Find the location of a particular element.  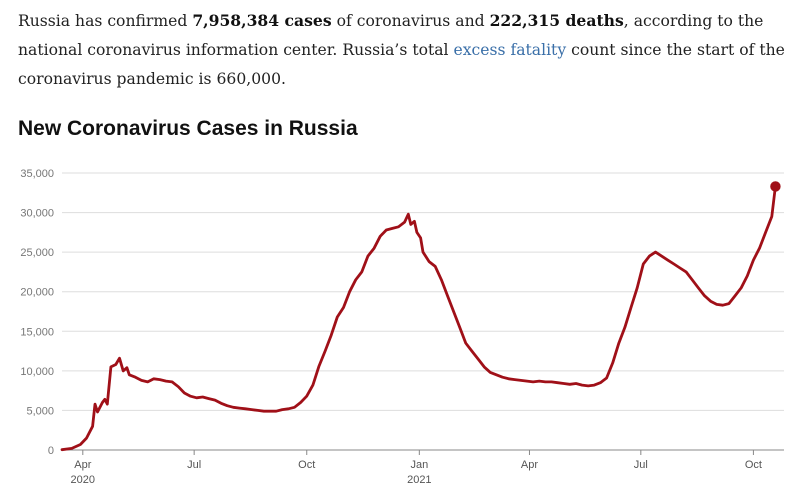

chart-title: New Coronavirus Cases in Russia is located at coordinates (188, 128).